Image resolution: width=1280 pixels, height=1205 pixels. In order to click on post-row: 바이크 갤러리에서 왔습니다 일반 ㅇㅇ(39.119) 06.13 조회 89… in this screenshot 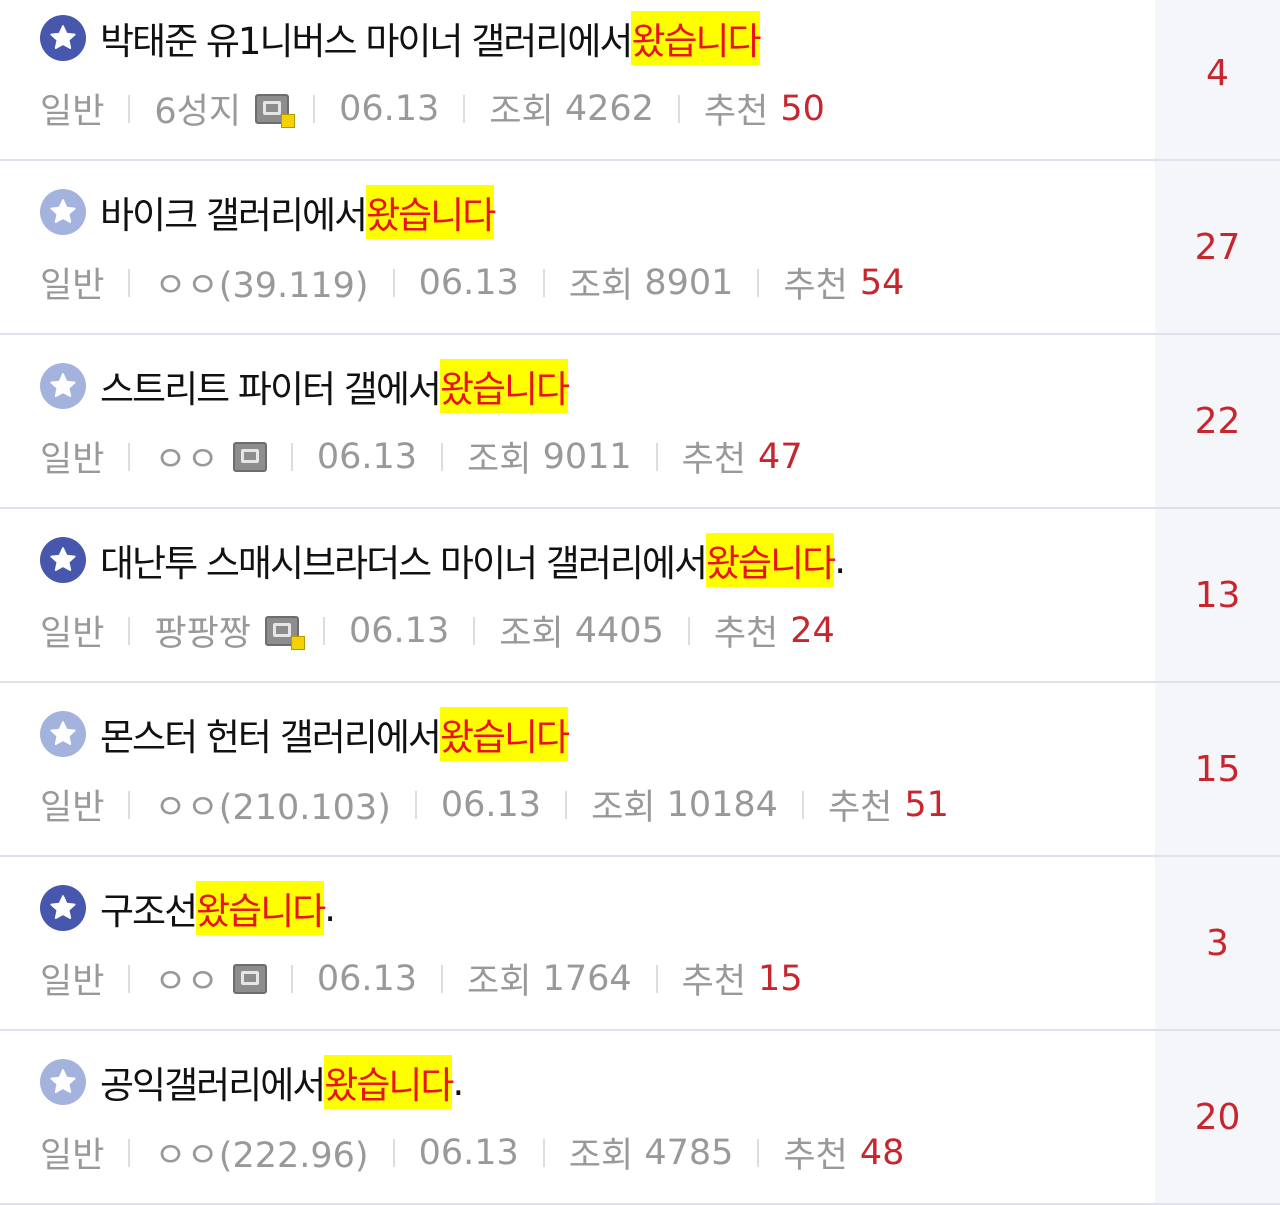, I will do `click(640, 248)`.